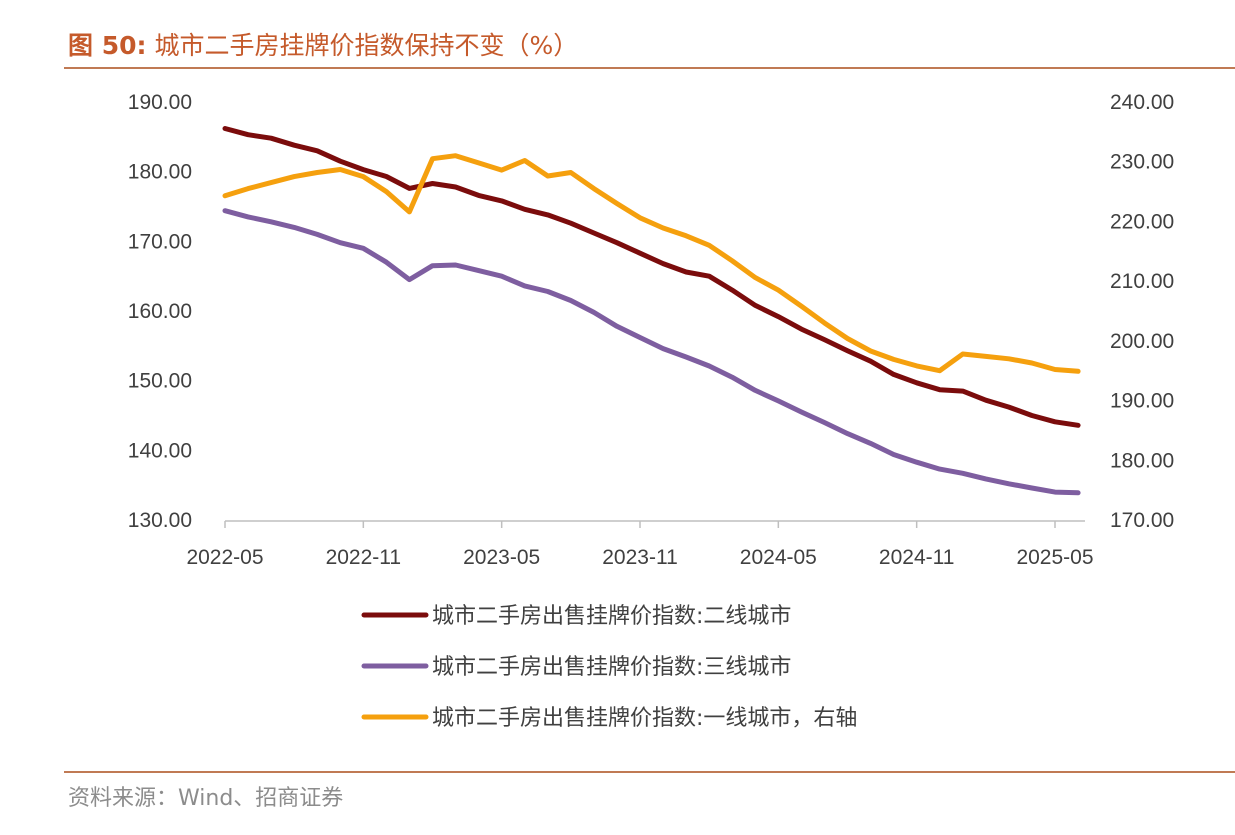 Image resolution: width=1235 pixels, height=835 pixels. I want to click on y-left-tick-label: 150.00, so click(160, 381).